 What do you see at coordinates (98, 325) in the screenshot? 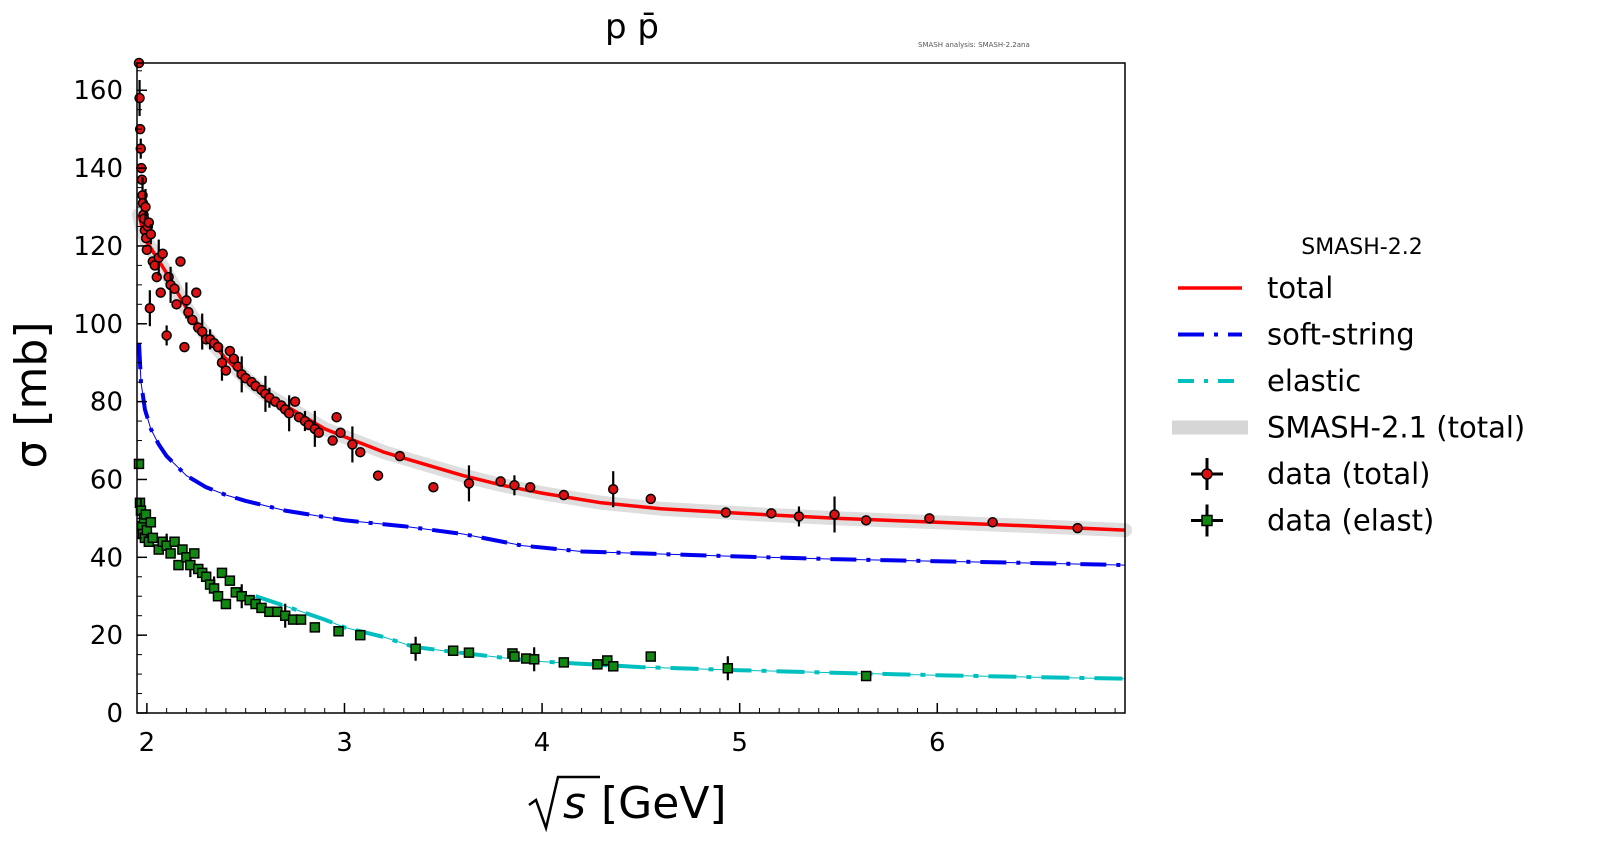
I see `y-tick-label: 100` at bounding box center [98, 325].